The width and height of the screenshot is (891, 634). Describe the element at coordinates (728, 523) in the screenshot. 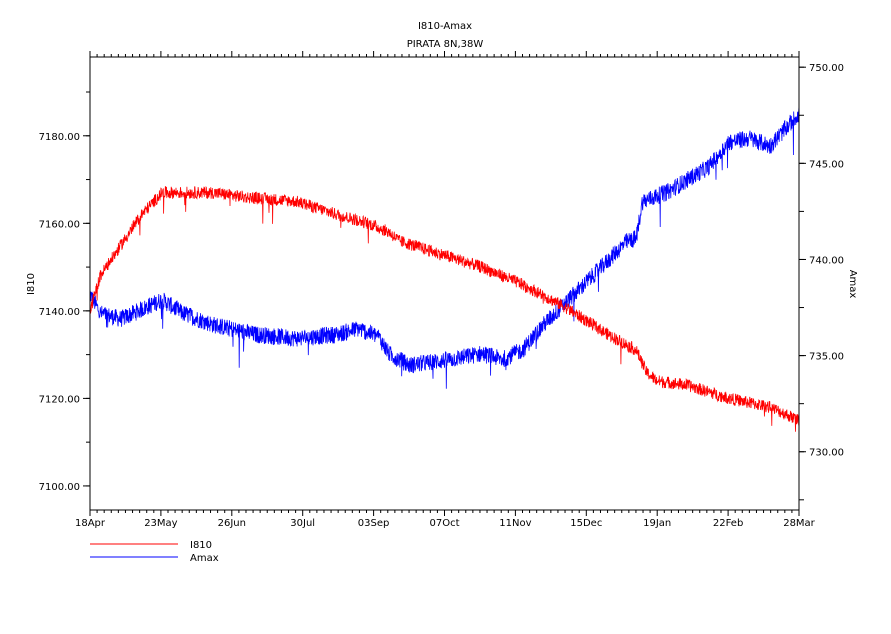

I see `x-tick-label: 22Feb` at that location.